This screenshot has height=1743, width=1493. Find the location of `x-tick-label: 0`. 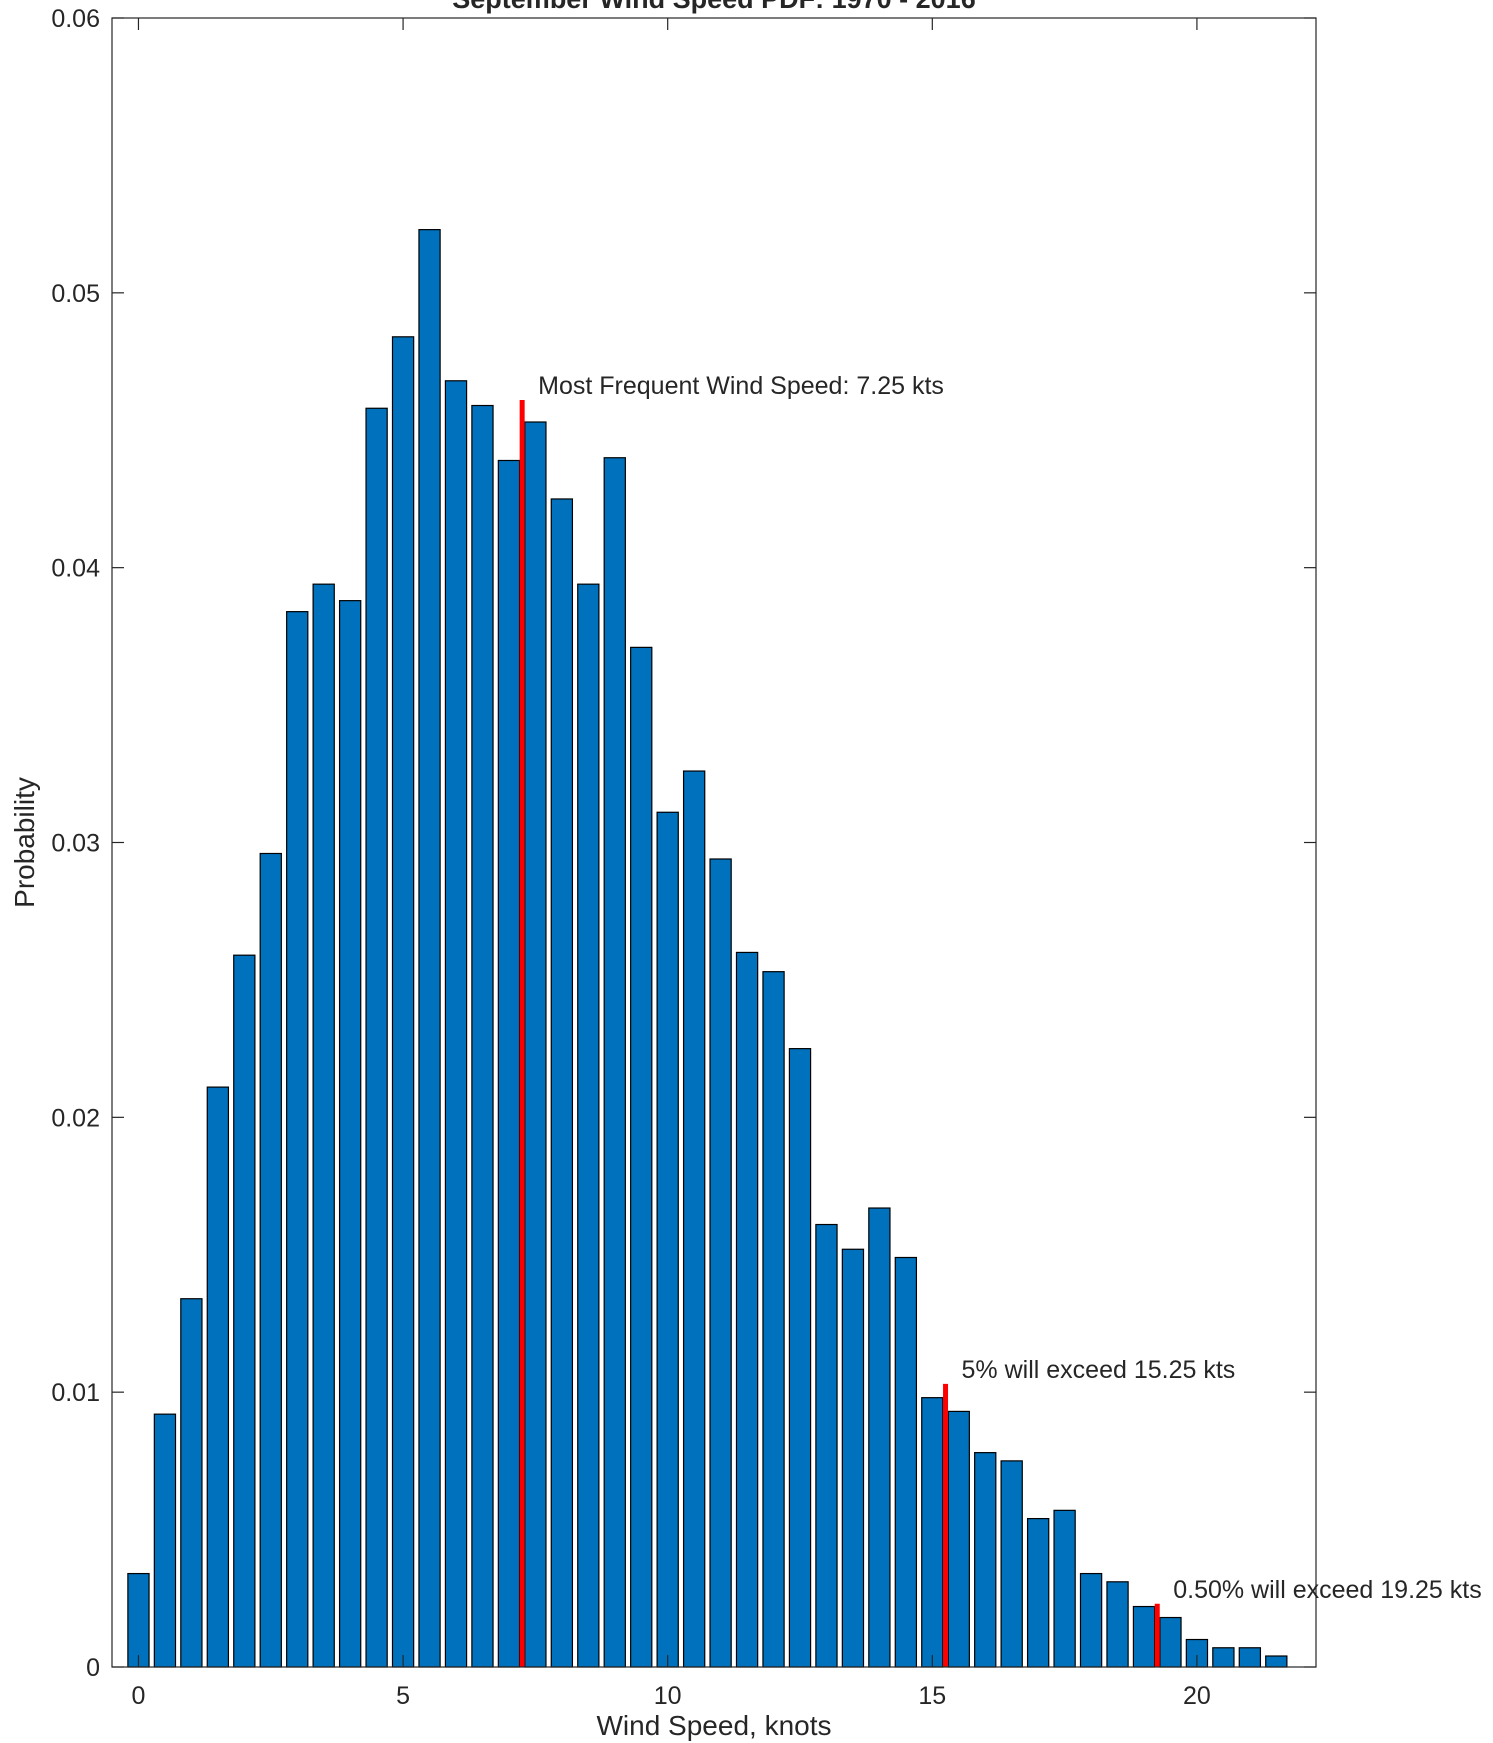

x-tick-label: 0 is located at coordinates (139, 1696).